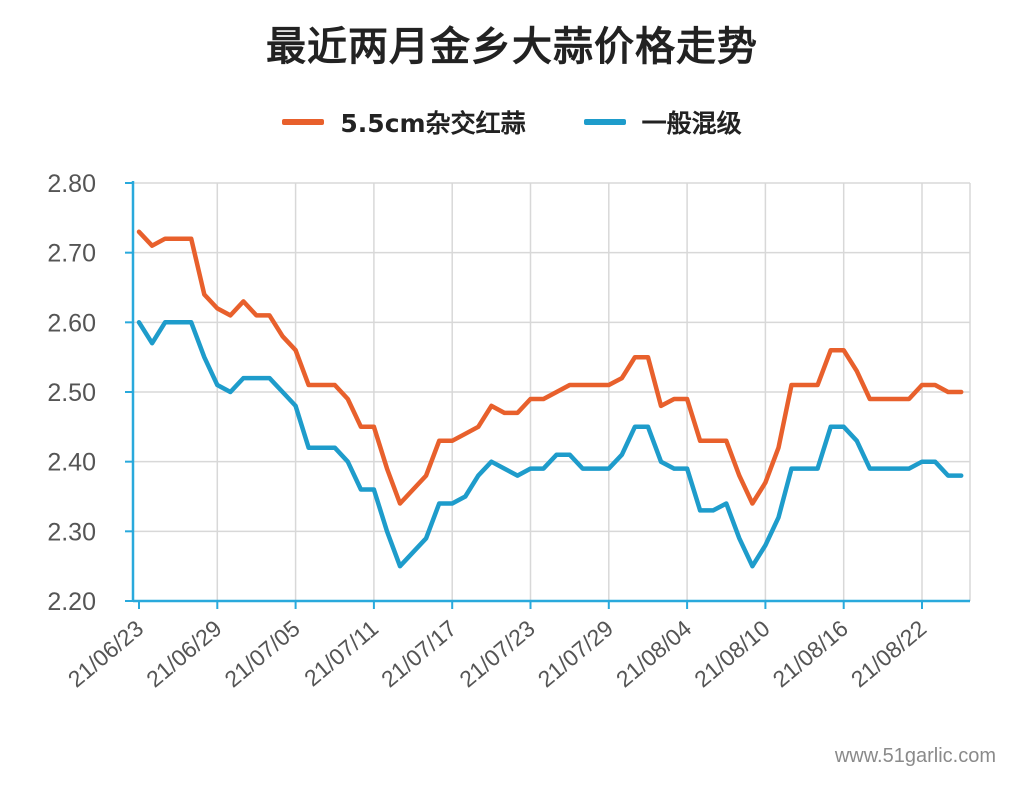  I want to click on x-tick-label: 21/07/11, so click(341, 653).